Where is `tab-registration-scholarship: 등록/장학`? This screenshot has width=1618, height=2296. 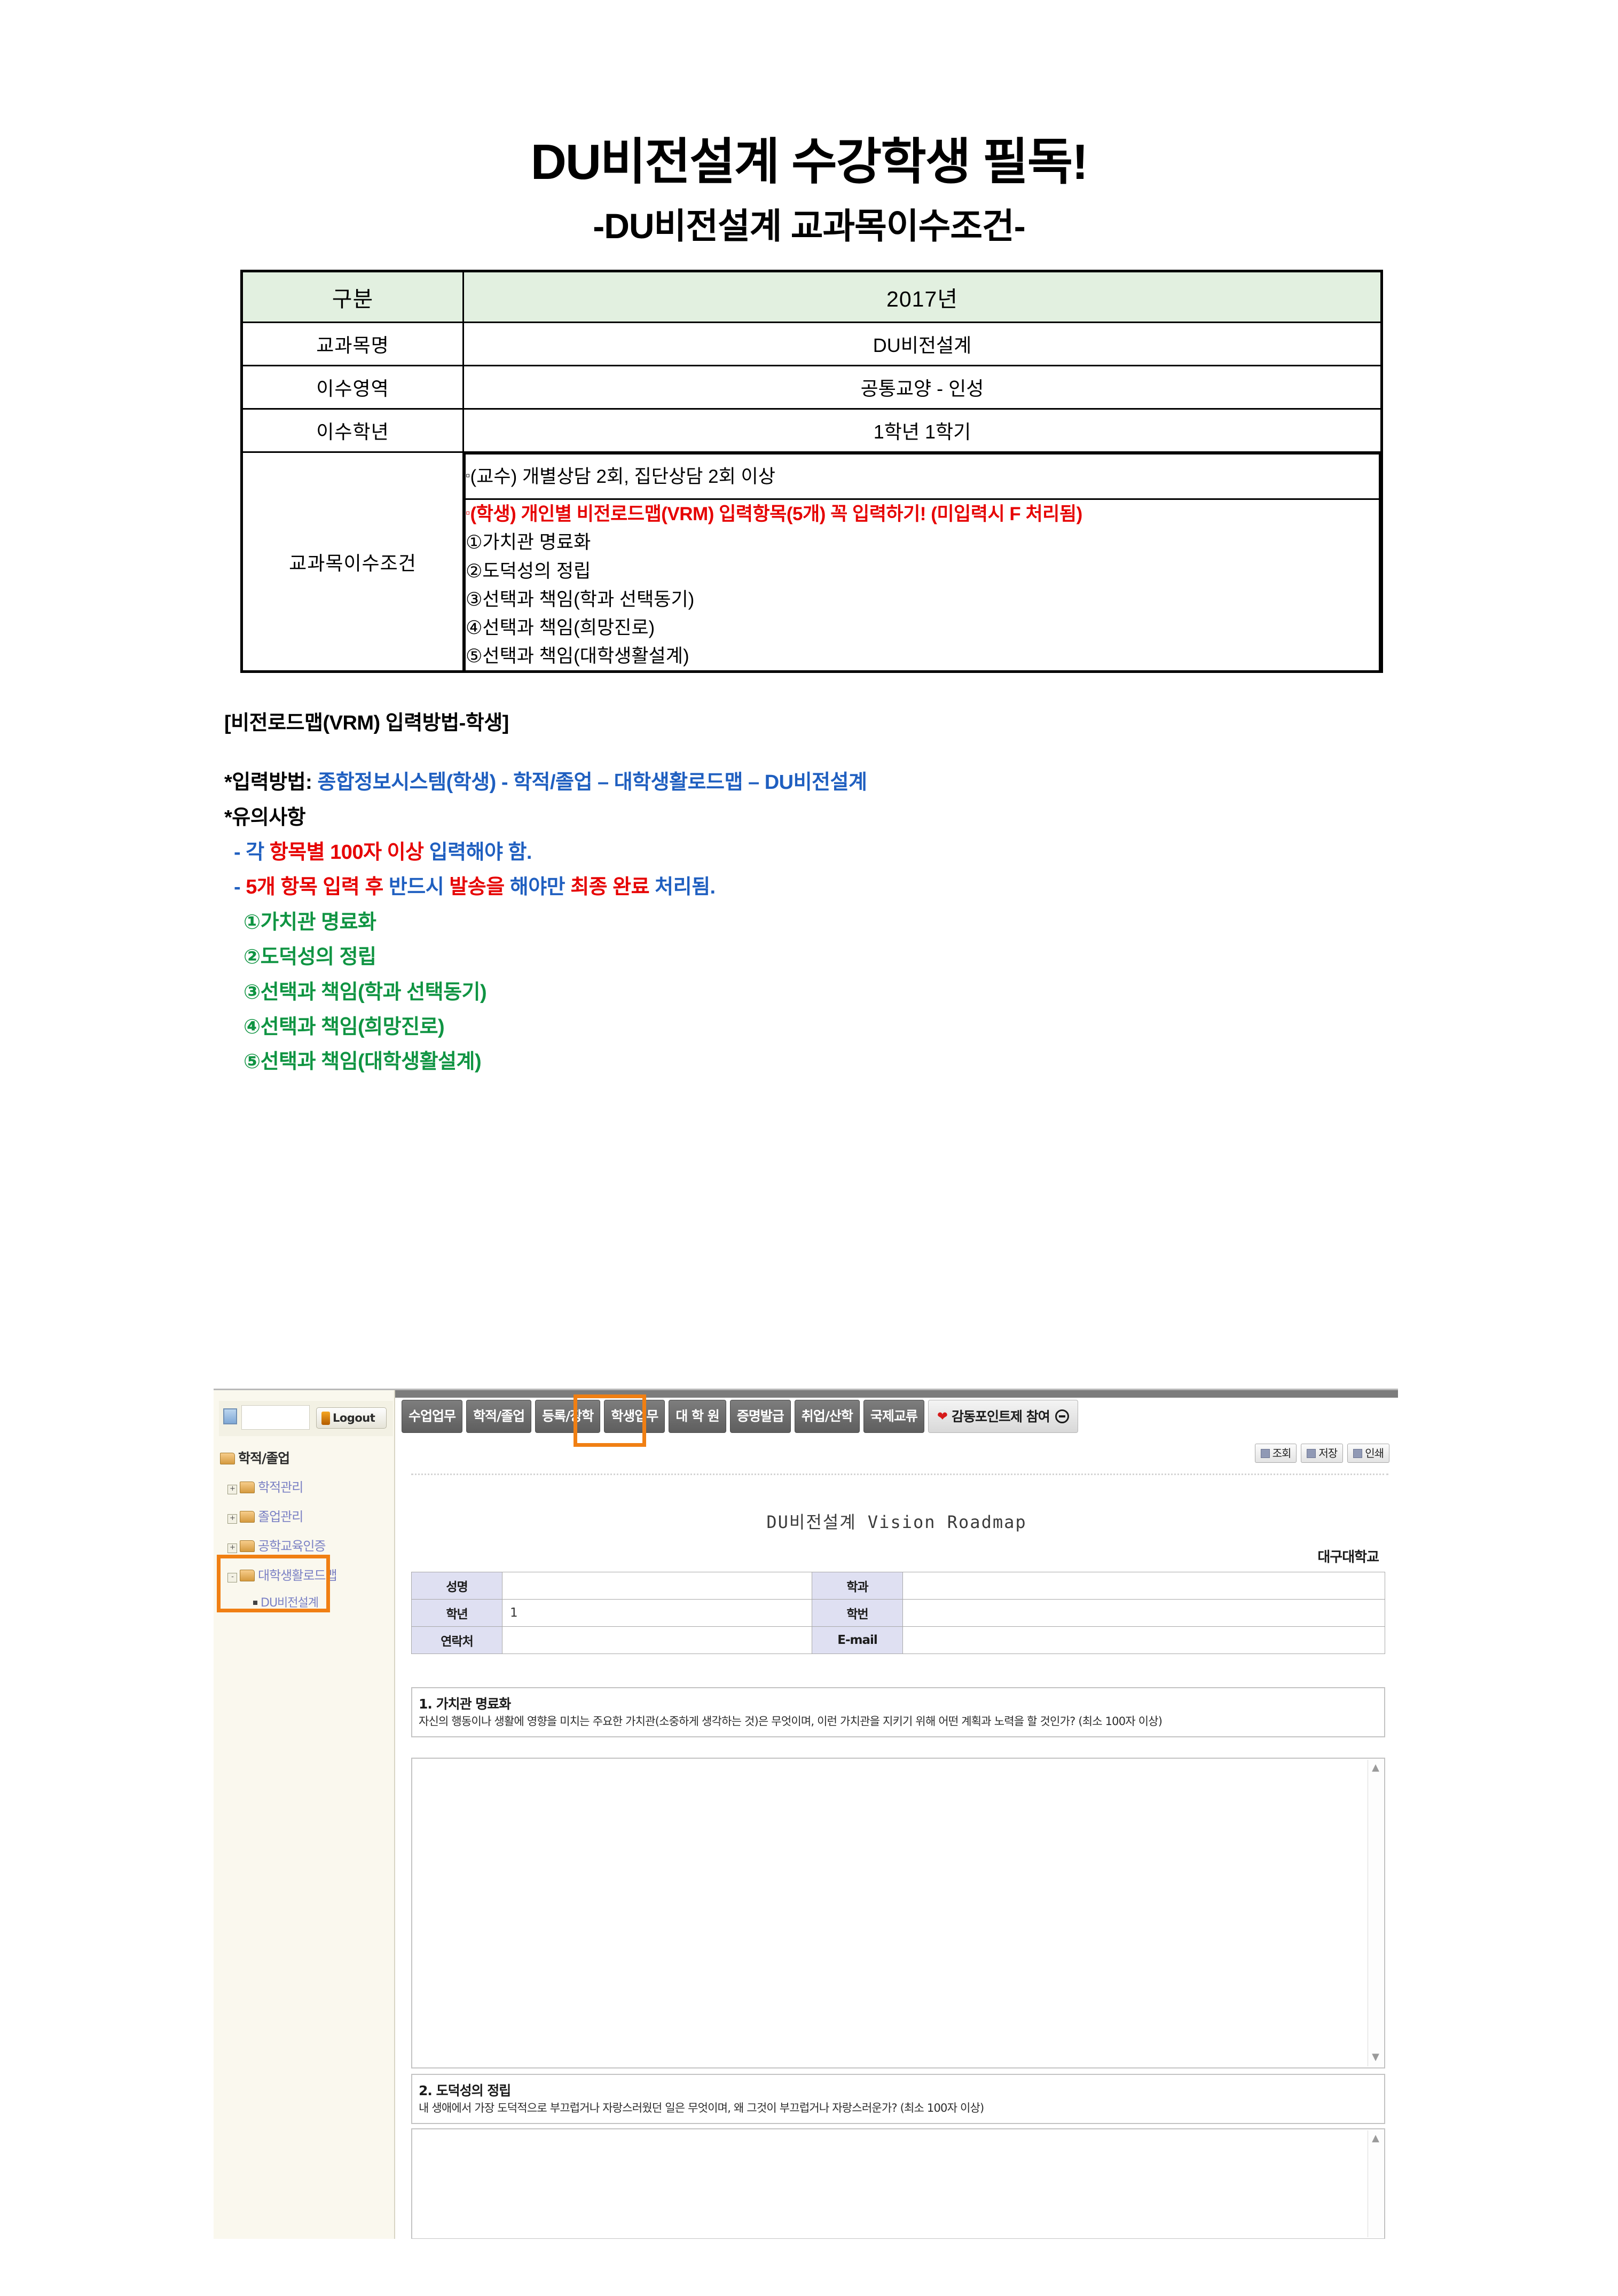
tab-registration-scholarship: 등록/장학 is located at coordinates (568, 1416).